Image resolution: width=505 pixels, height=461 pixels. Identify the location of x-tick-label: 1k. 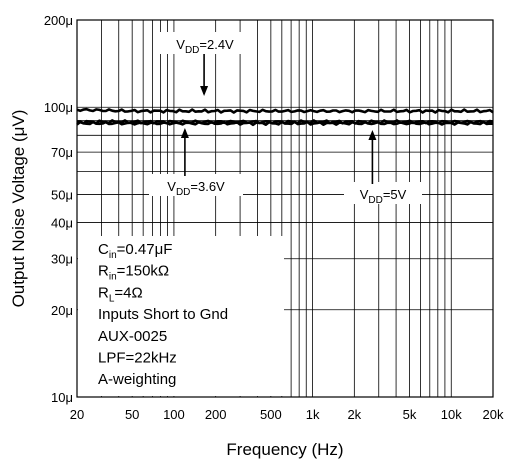
(313, 414).